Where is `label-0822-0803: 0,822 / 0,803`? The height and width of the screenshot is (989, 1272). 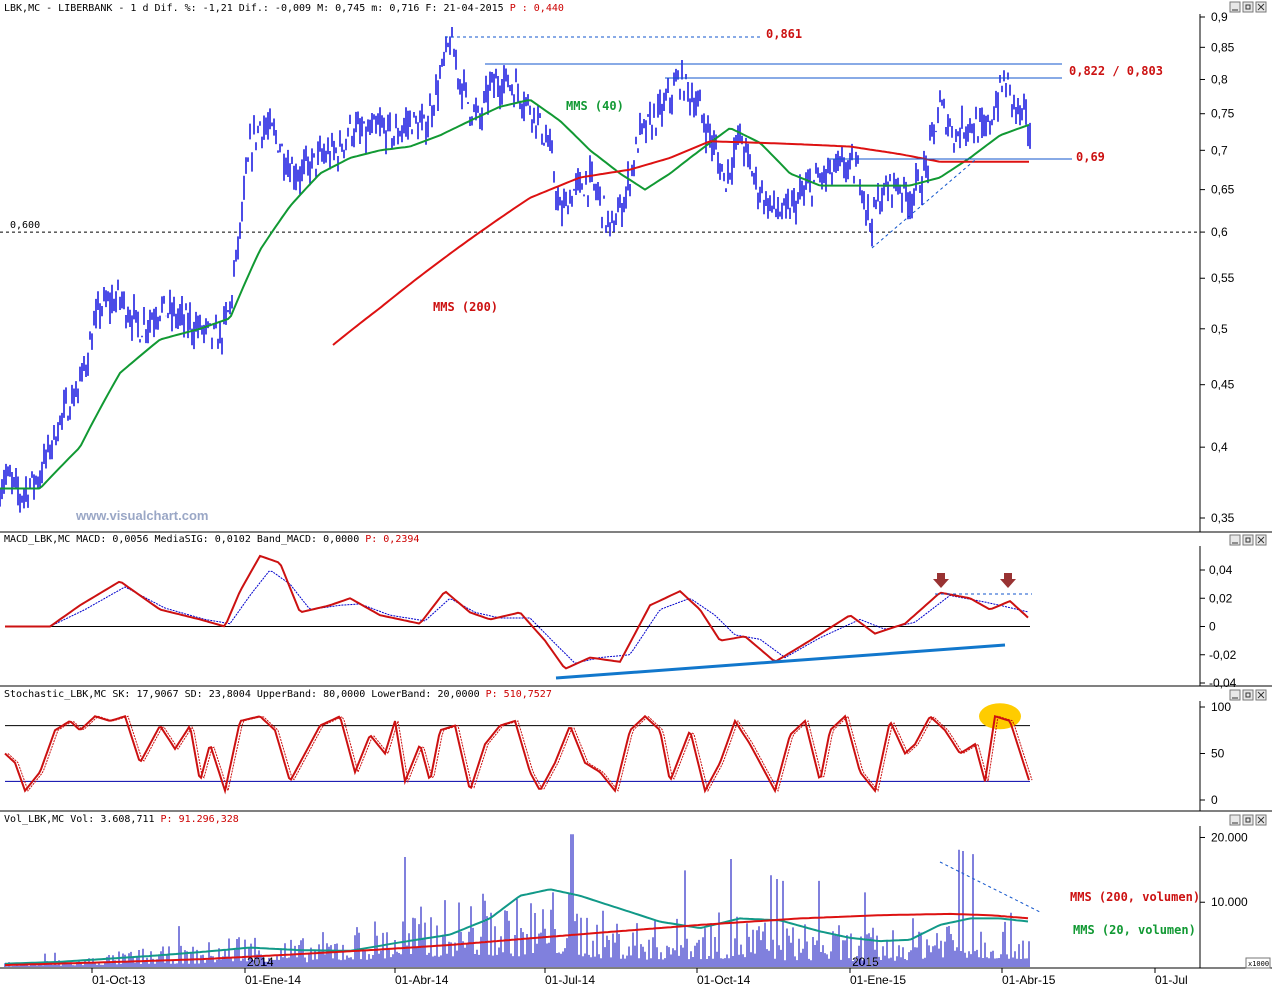 label-0822-0803: 0,822 / 0,803 is located at coordinates (1116, 71).